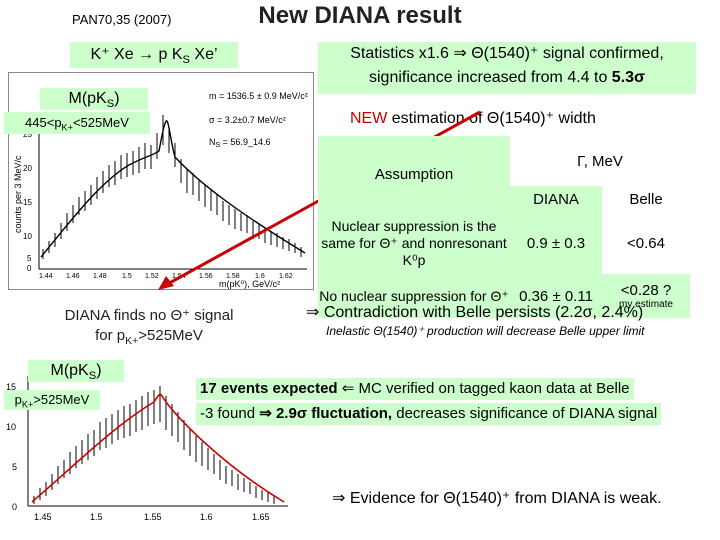 The image size is (720, 540). I want to click on finds-line2: for pK+>525MeV, so click(149, 338).